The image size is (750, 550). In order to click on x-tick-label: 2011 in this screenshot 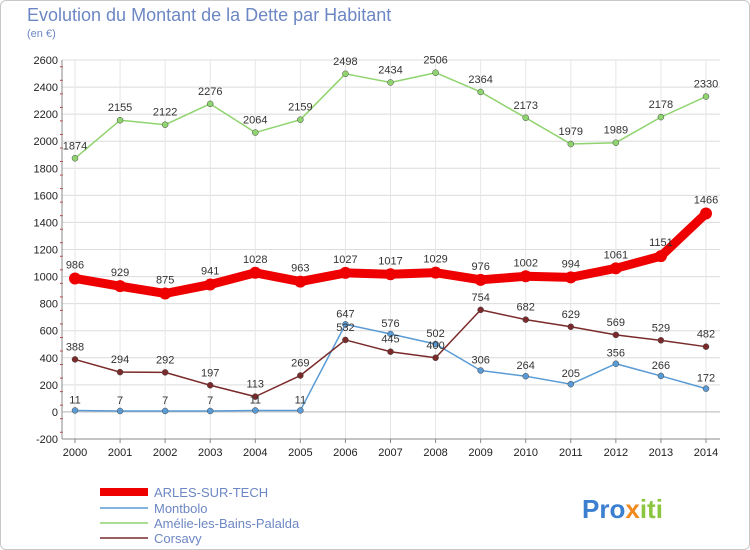, I will do `click(571, 453)`.